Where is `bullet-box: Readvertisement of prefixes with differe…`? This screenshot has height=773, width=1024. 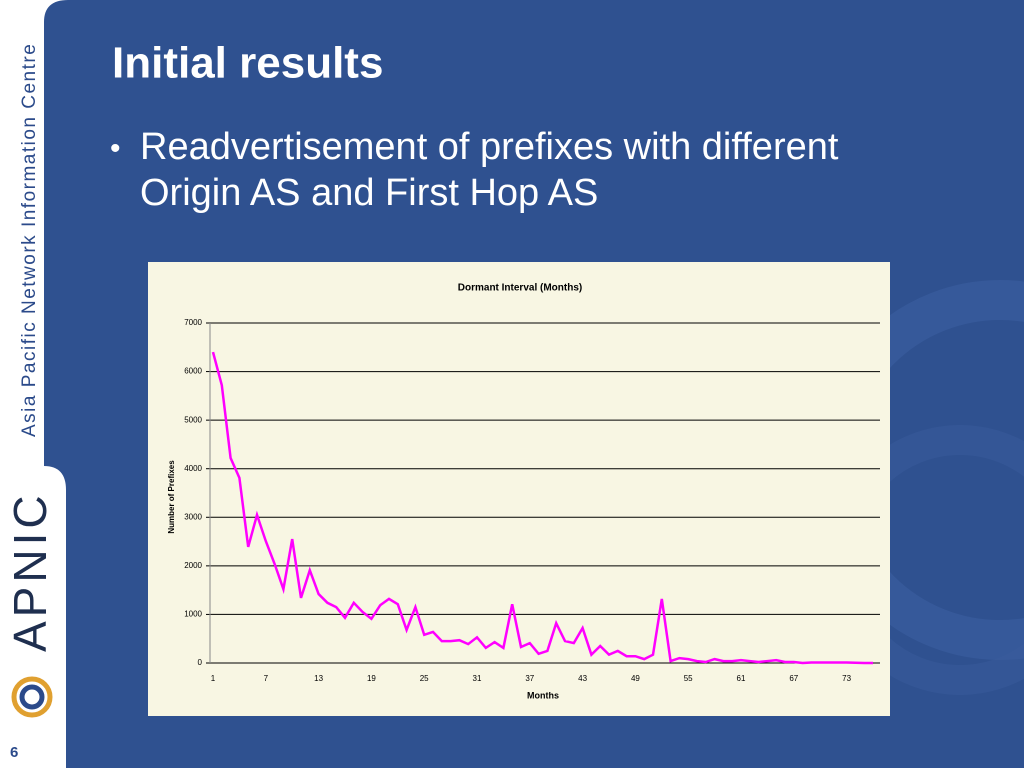 bullet-box: Readvertisement of prefixes with differe… is located at coordinates (489, 170).